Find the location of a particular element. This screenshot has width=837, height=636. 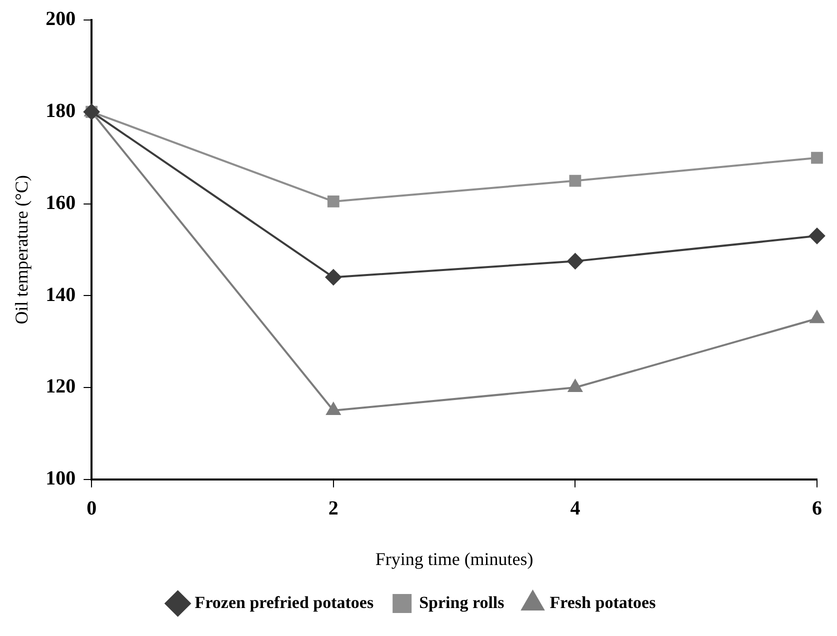

y-tick-label: 100 is located at coordinates (61, 479).